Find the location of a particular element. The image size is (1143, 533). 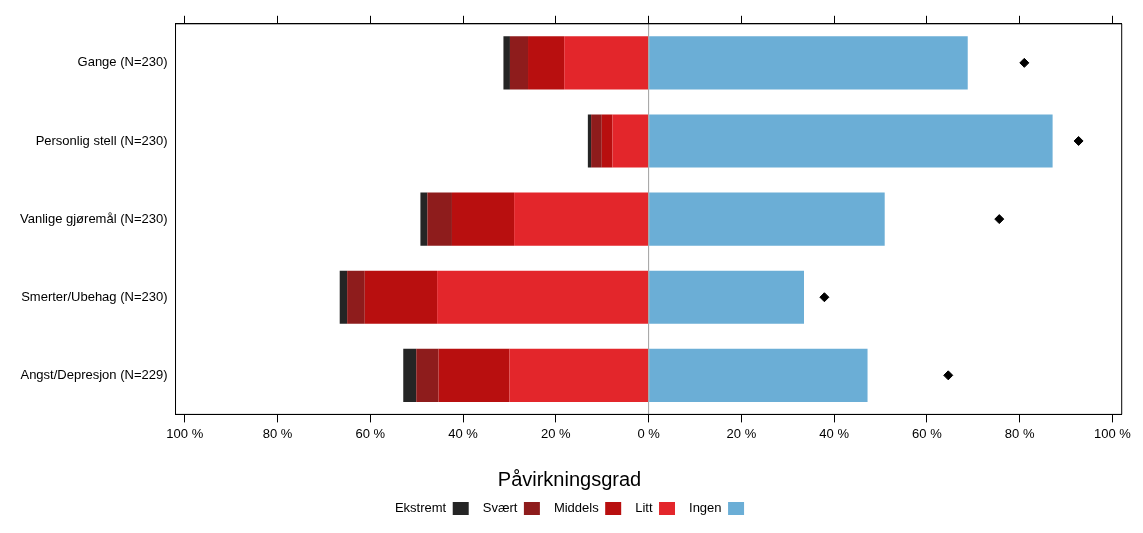

y-tick-label: Personlig stell (N=230) is located at coordinates (101, 140).